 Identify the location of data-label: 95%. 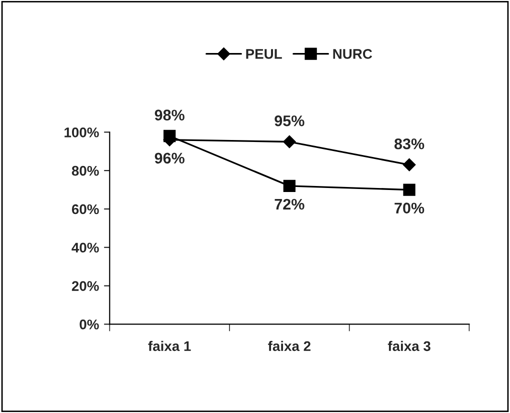
(289, 120).